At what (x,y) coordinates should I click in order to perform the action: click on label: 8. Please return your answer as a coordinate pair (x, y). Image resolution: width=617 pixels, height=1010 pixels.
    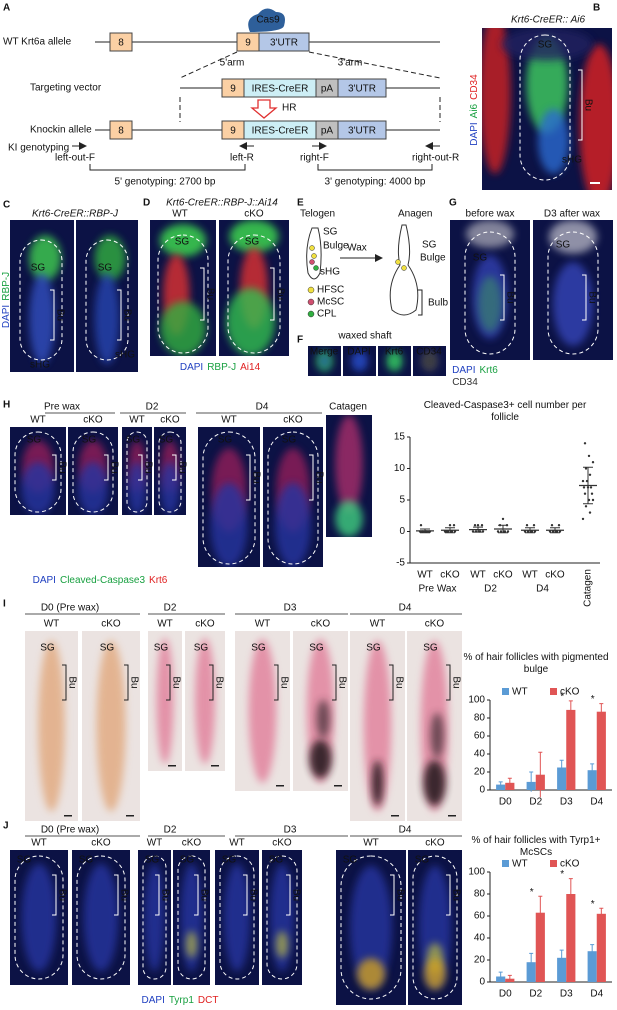
    Looking at the image, I should click on (121, 43).